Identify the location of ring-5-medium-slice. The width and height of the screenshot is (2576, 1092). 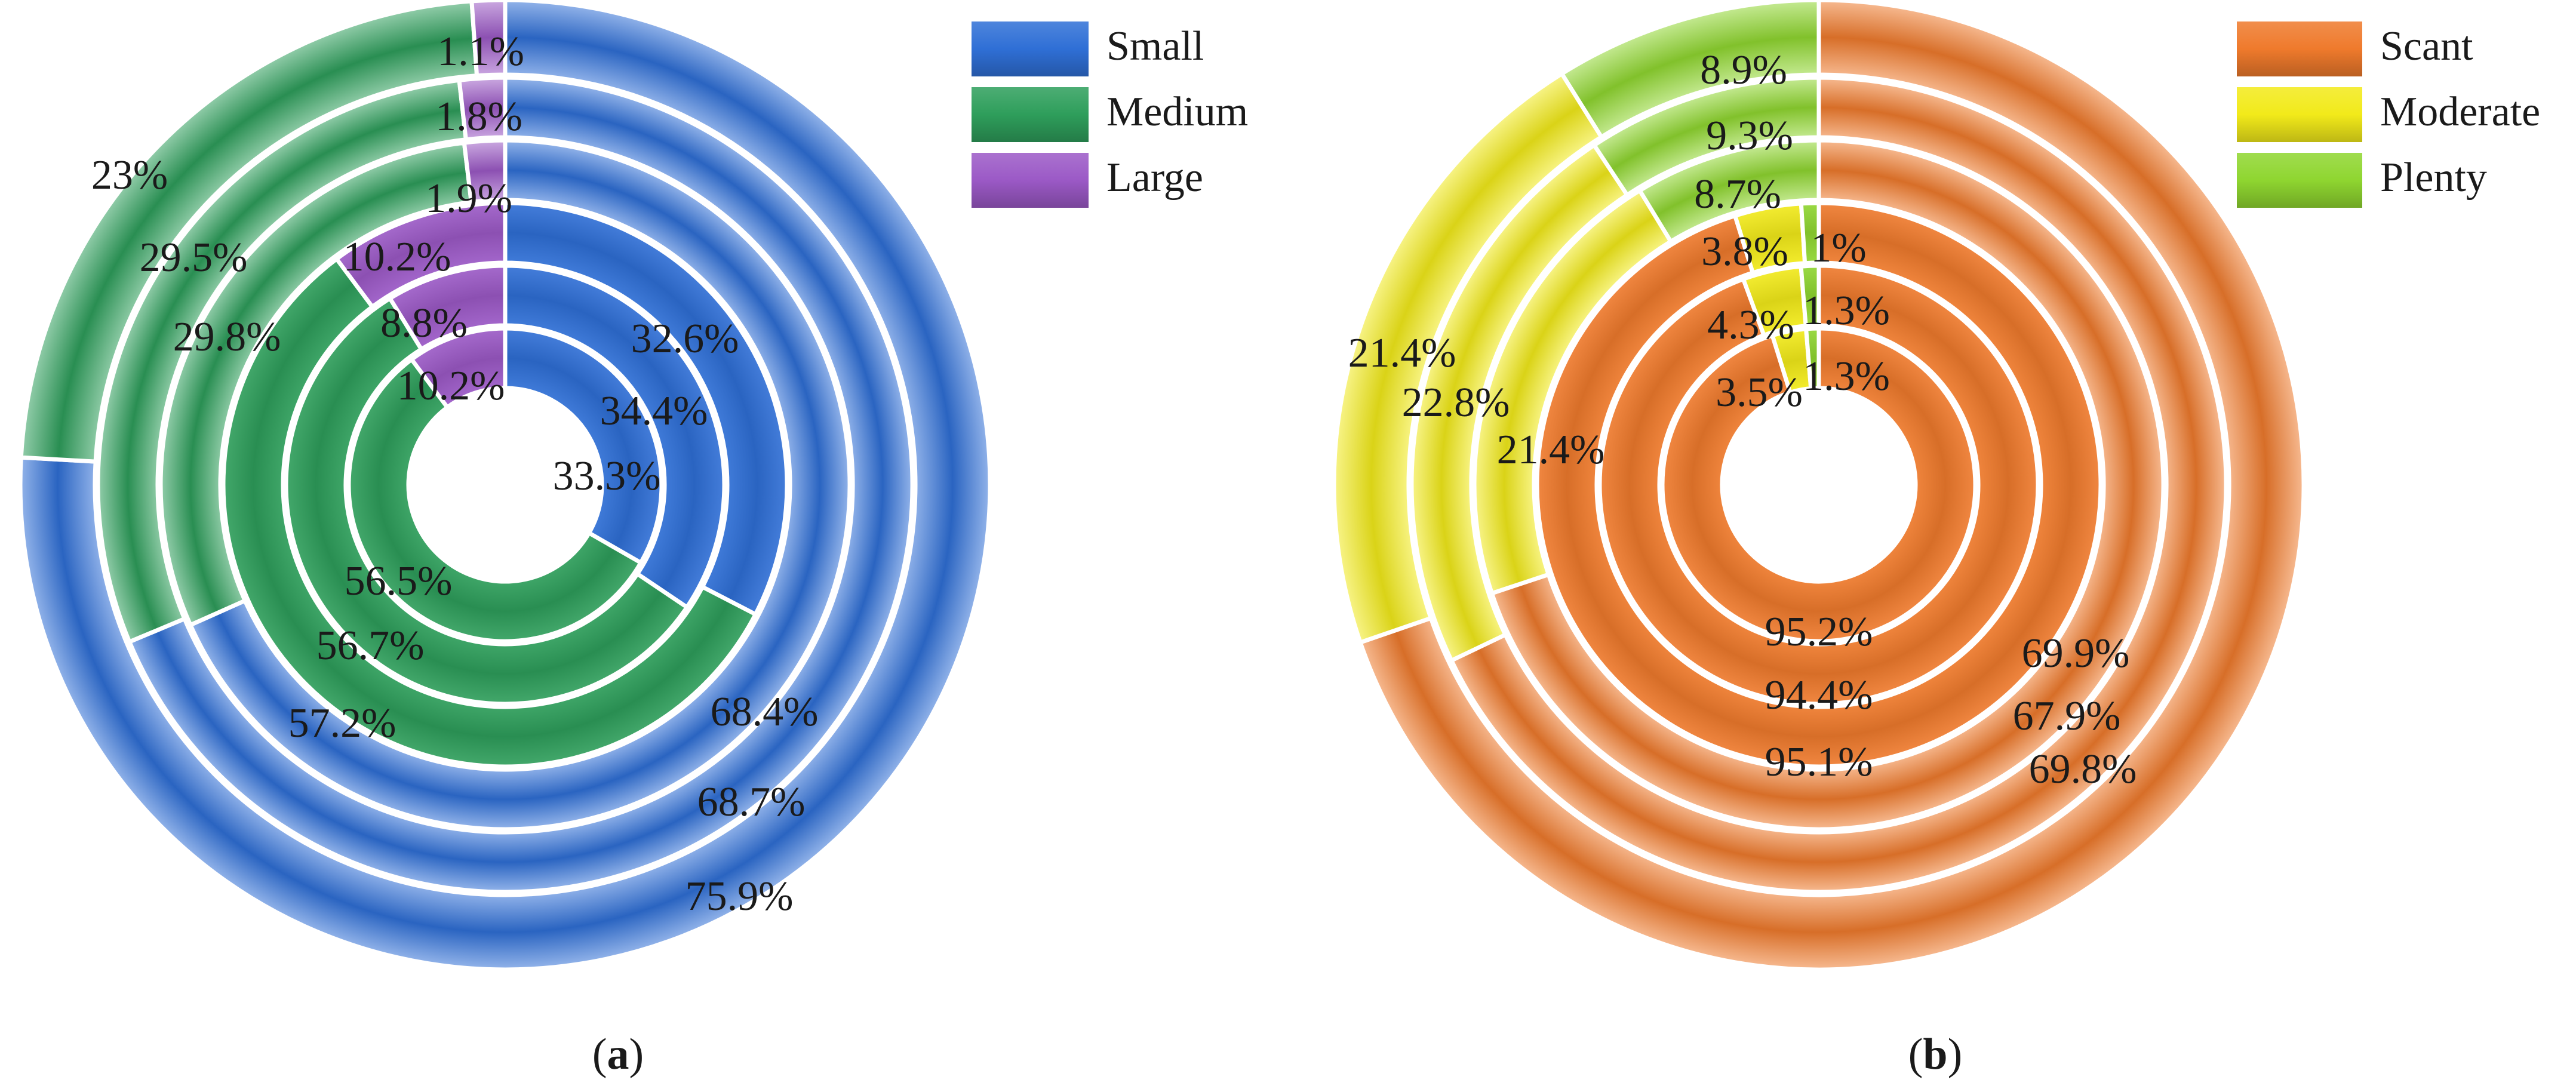
(282, 361).